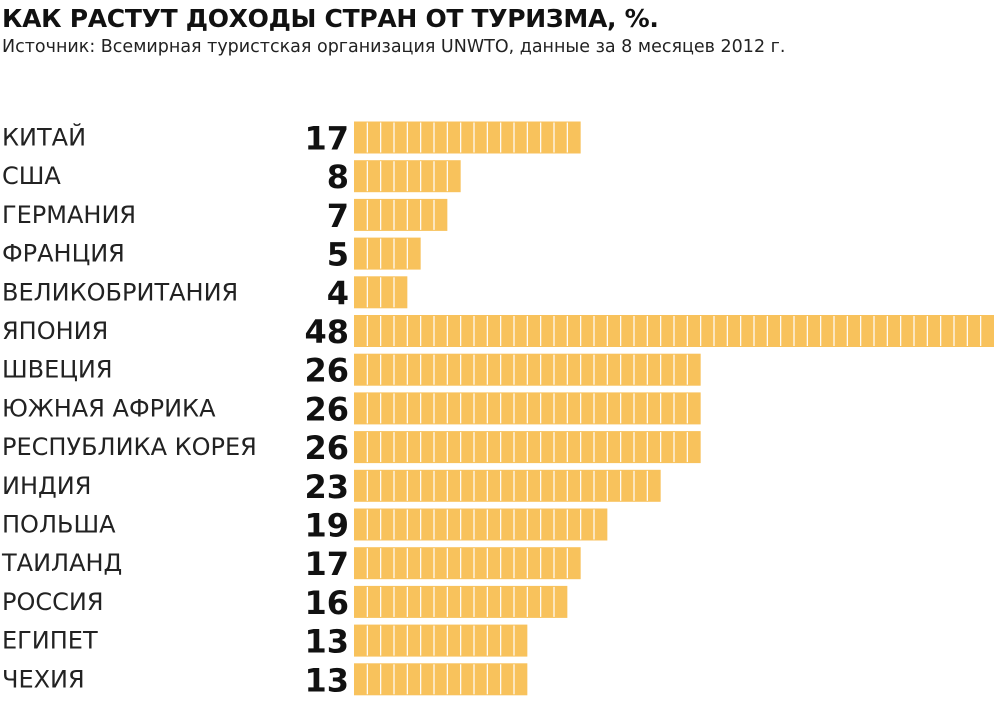 Image resolution: width=1000 pixels, height=702 pixels. What do you see at coordinates (61, 563) in the screenshot?
I see `category-label: ТАИЛАНД` at bounding box center [61, 563].